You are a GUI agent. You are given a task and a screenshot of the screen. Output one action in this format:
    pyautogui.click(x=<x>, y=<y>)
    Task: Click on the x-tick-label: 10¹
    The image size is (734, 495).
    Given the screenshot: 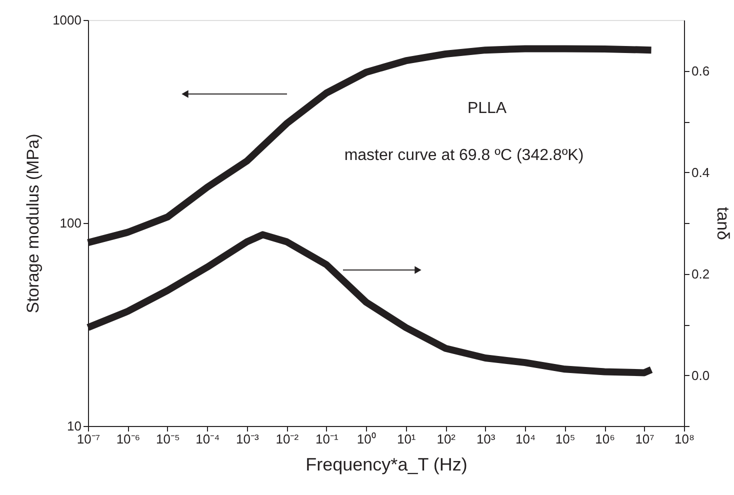 What is the action you would take?
    pyautogui.click(x=406, y=439)
    